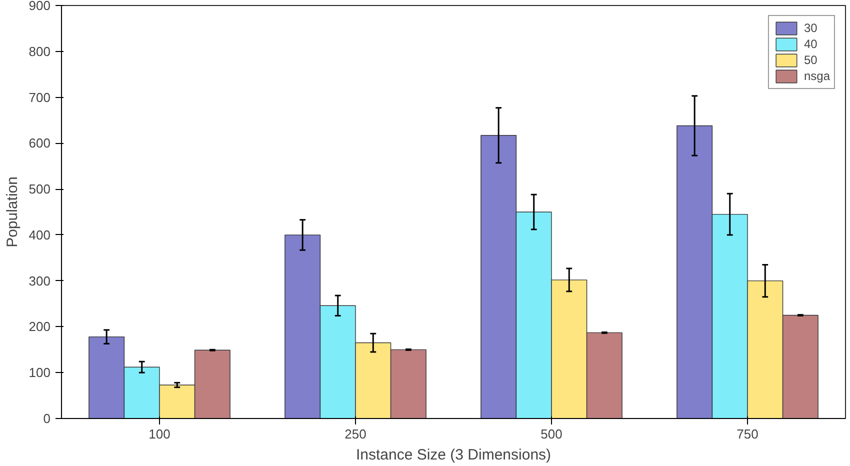  Describe the element at coordinates (811, 60) in the screenshot. I see `legend-label: 50` at that location.